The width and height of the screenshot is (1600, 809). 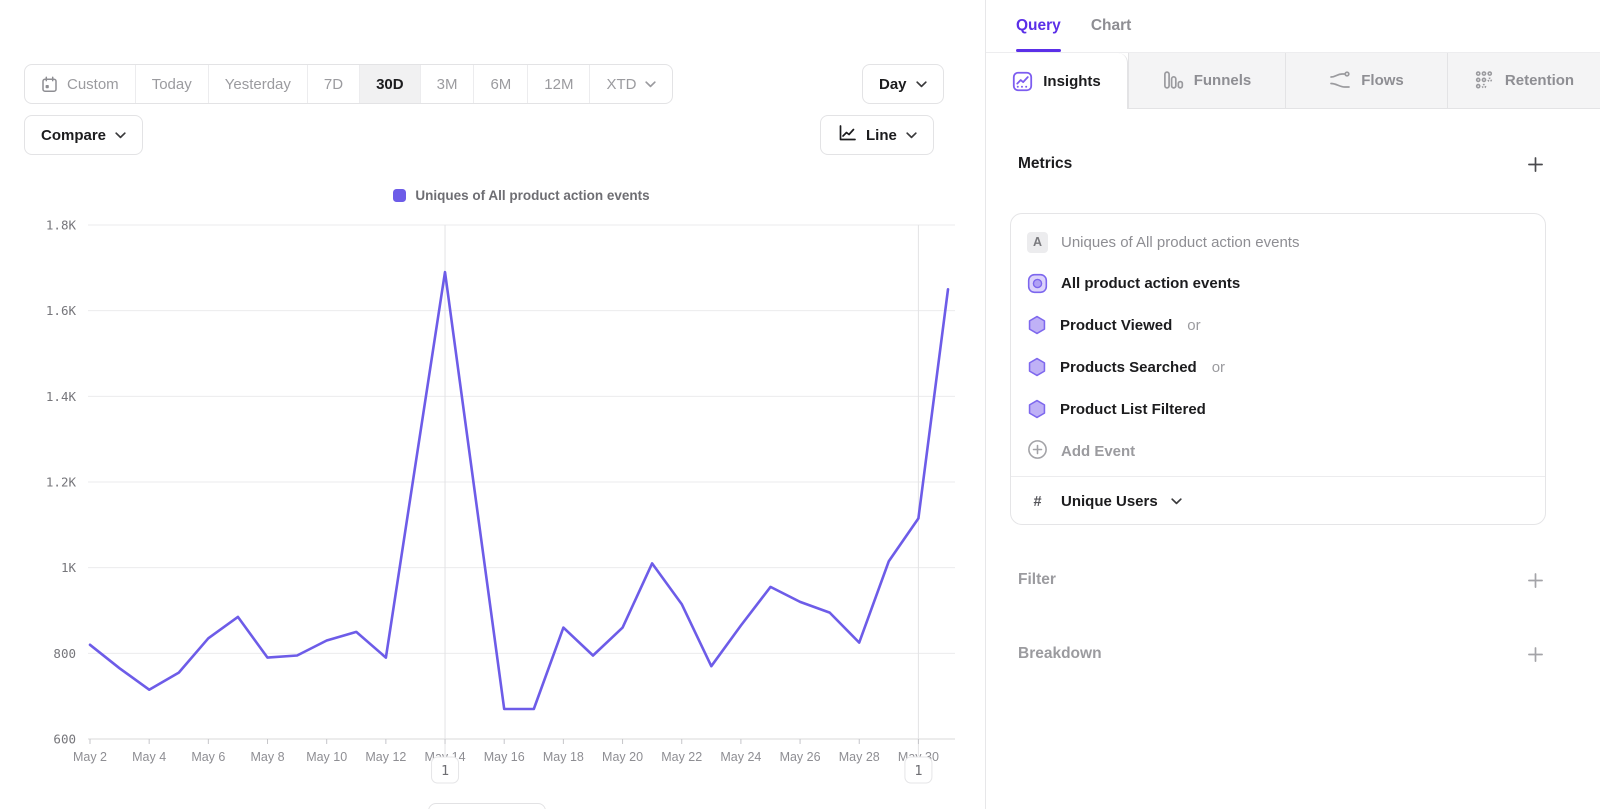 I want to click on tab-flows: Flows, so click(x=1366, y=81).